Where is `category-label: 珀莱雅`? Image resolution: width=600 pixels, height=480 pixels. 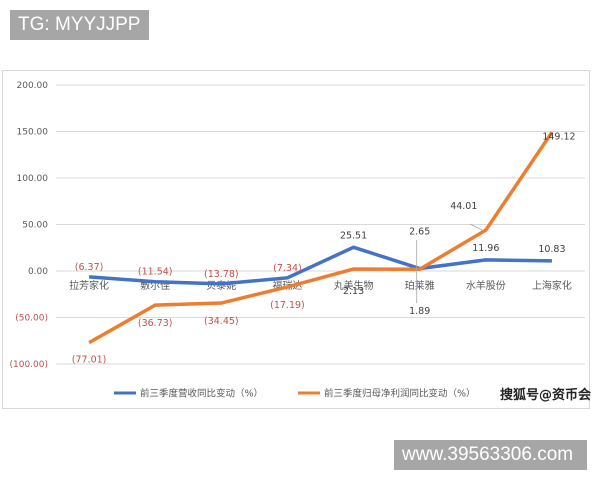
category-label: 珀莱雅 is located at coordinates (420, 285).